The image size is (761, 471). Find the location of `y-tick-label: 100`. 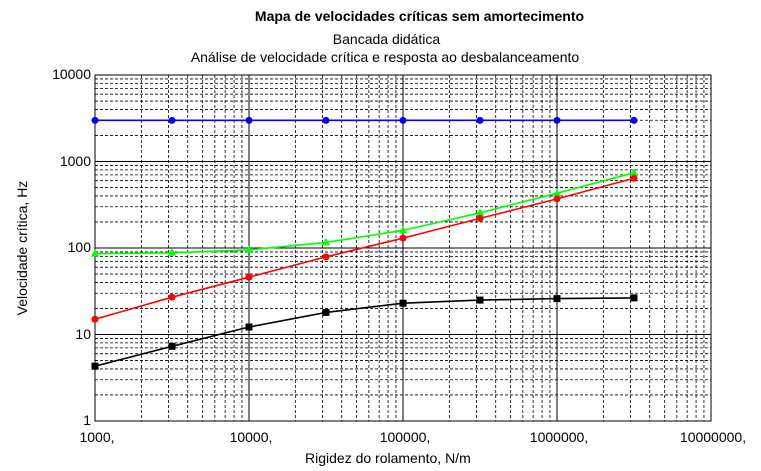

y-tick-label: 100 is located at coordinates (79, 247).